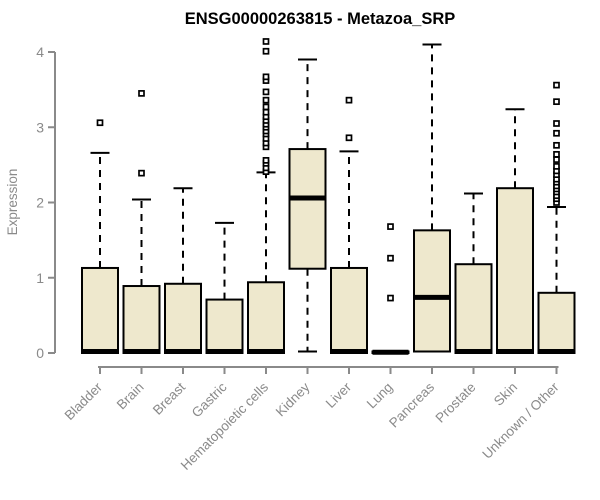 The width and height of the screenshot is (600, 500). I want to click on x-tick-label: Liver, so click(339, 395).